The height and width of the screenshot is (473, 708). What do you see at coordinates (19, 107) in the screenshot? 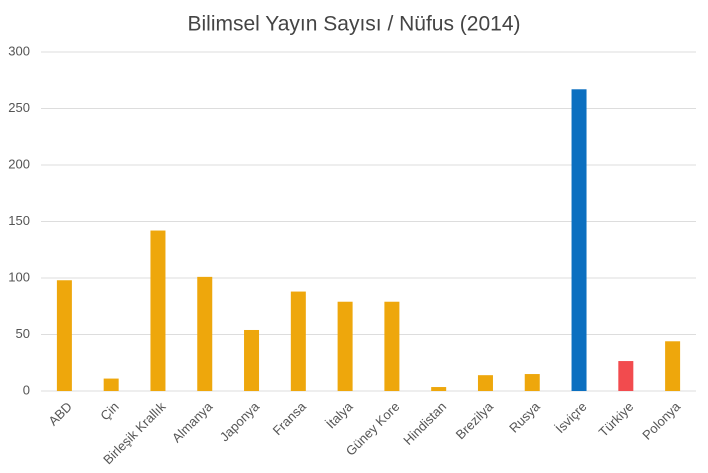
I see `y-tick-label: 250` at bounding box center [19, 107].